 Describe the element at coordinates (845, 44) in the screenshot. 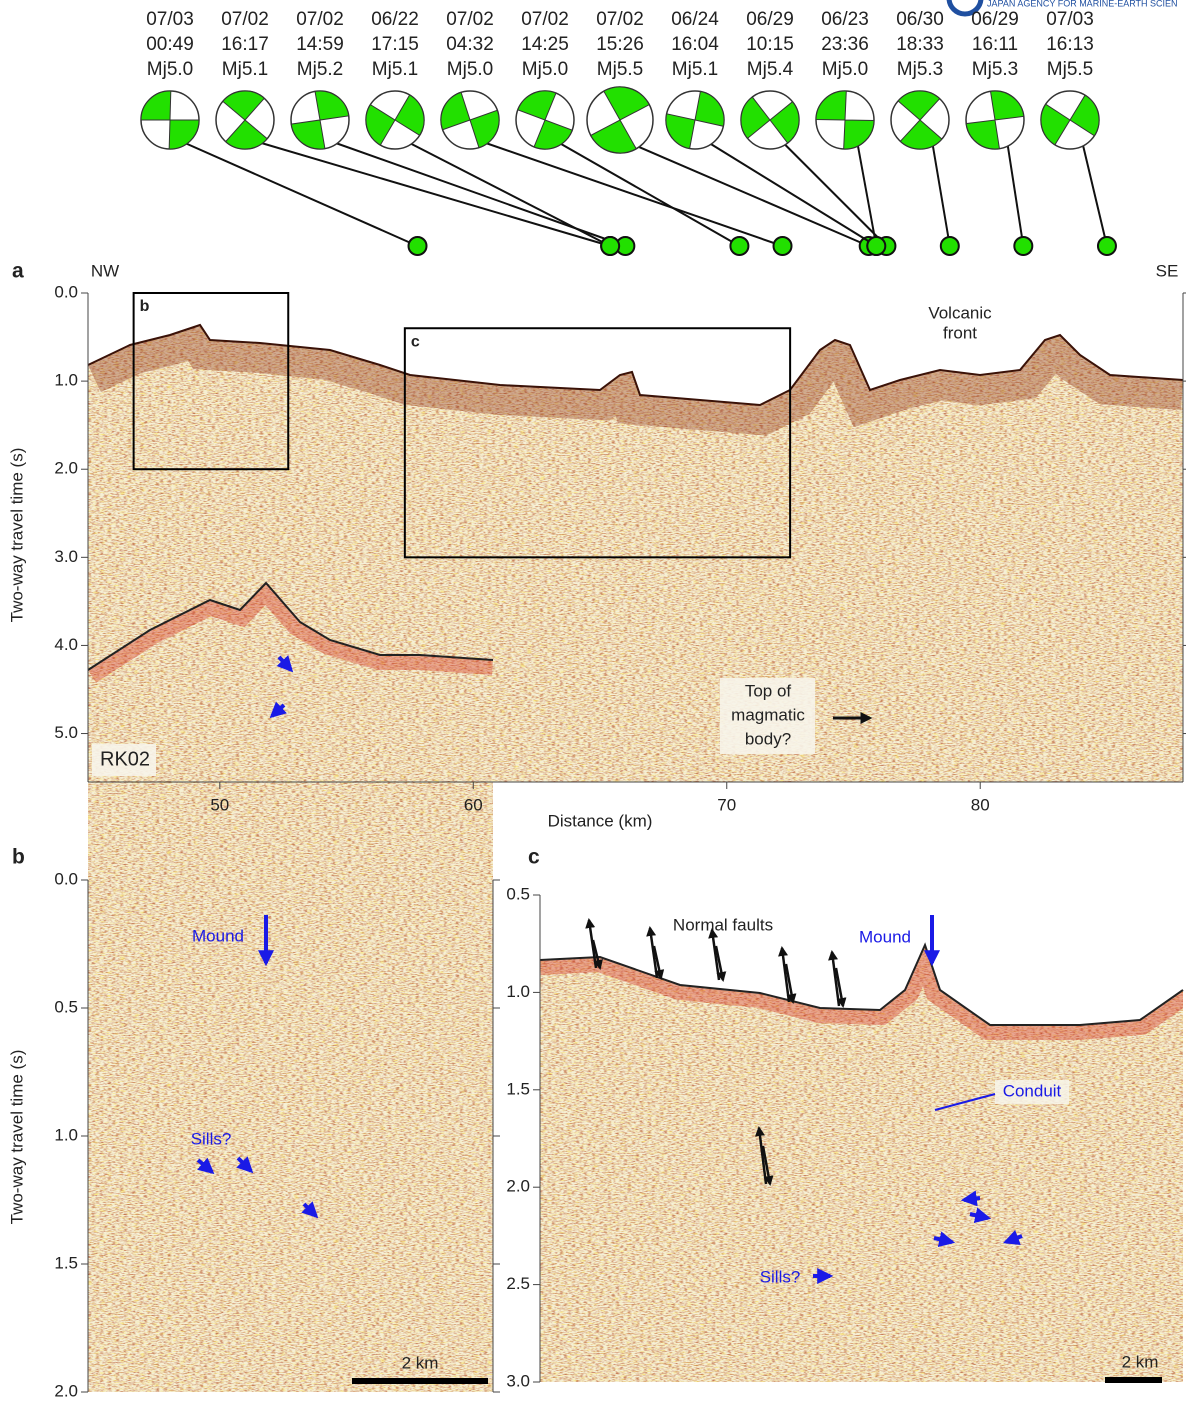

I see `event-time: 23:36` at that location.